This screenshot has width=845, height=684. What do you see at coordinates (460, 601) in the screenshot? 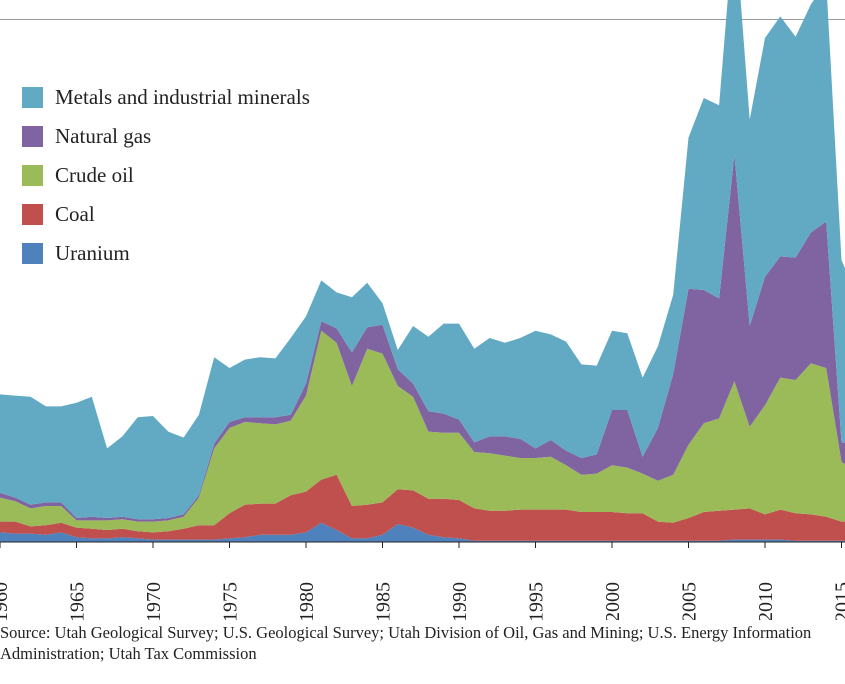
I see `x-tick-label-1990: 1990` at bounding box center [460, 601].